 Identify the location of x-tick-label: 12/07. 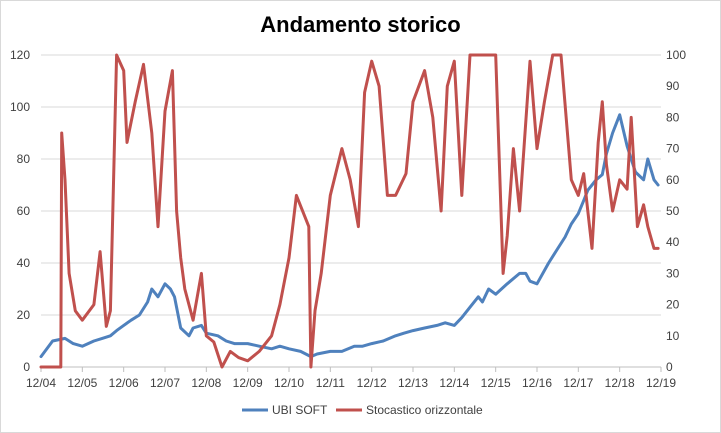
(165, 383).